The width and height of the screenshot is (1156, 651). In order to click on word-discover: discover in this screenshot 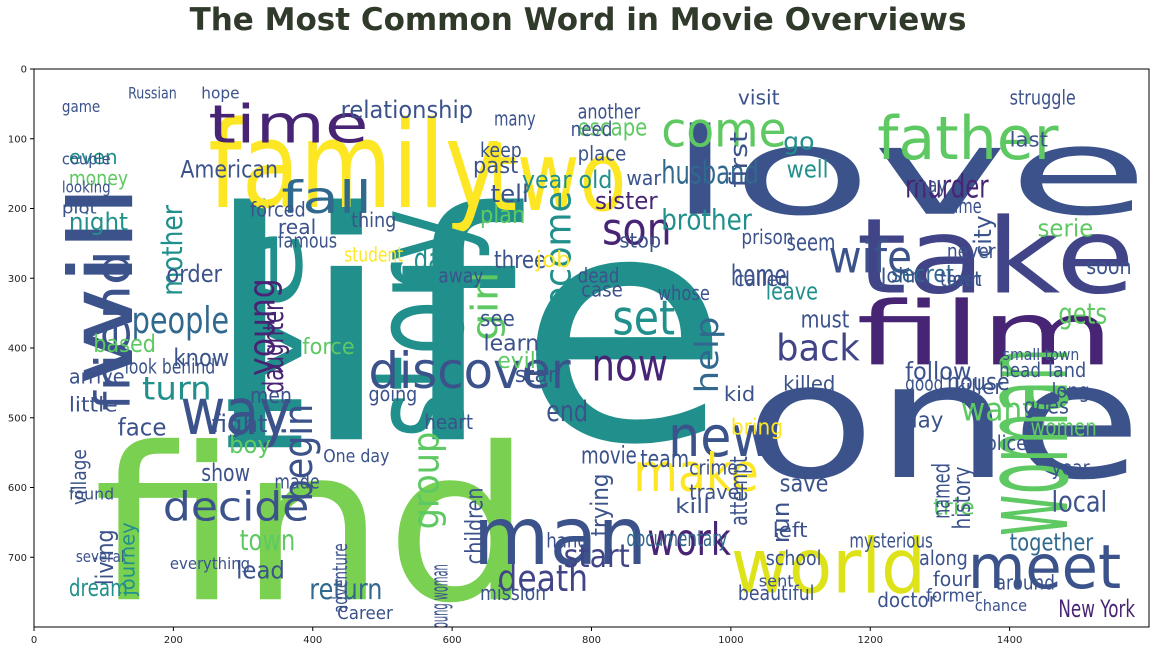, I will do `click(470, 371)`.